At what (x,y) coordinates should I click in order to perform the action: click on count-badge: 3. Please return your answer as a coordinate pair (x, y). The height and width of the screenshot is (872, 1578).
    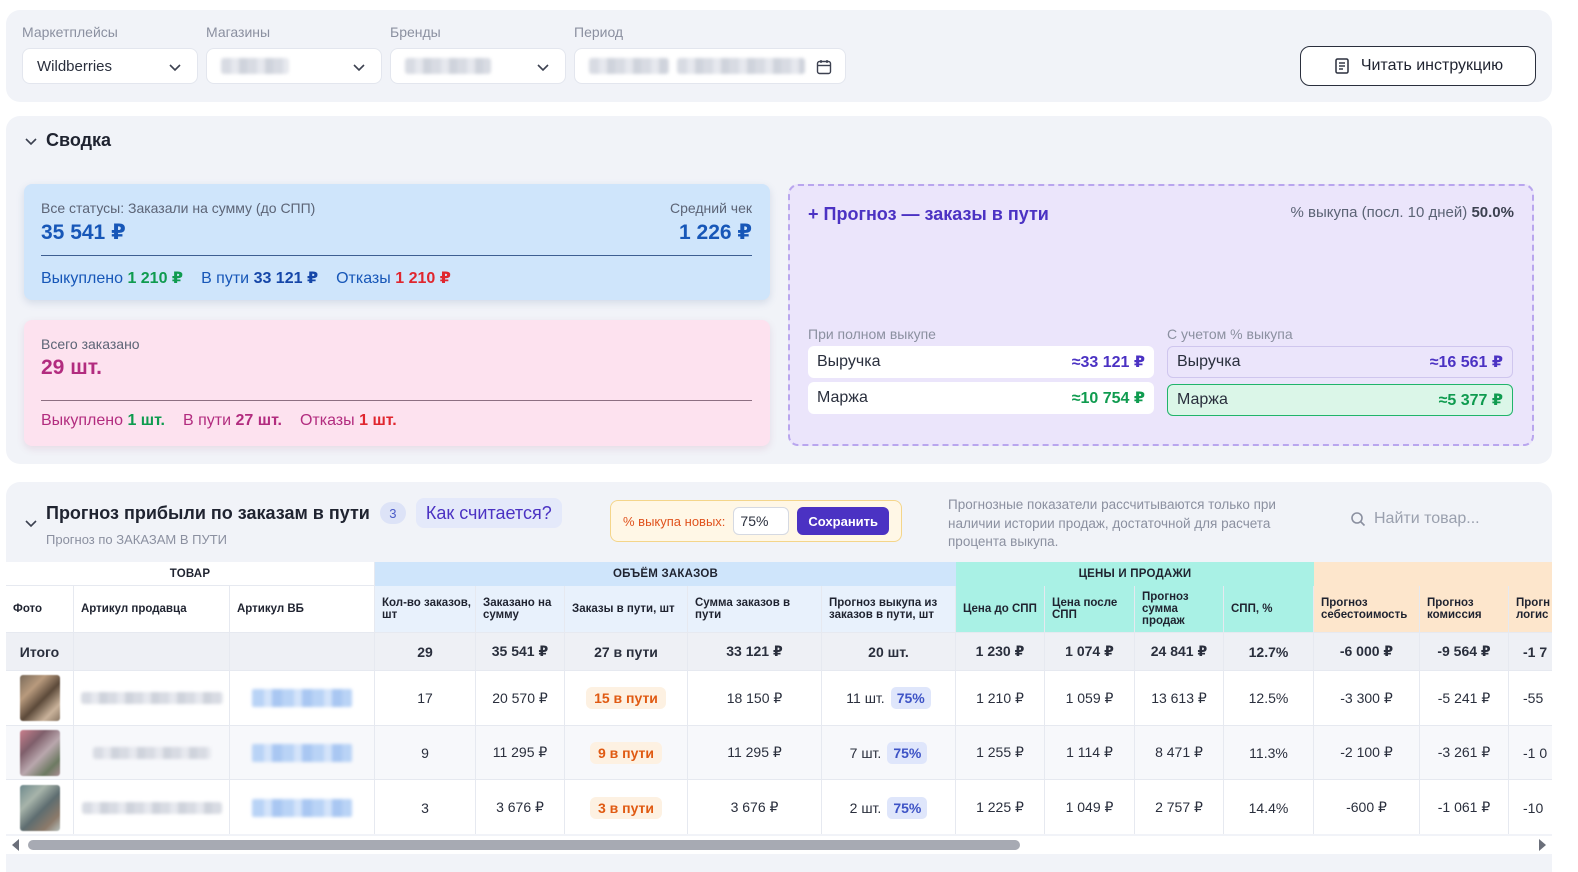
    Looking at the image, I should click on (392, 513).